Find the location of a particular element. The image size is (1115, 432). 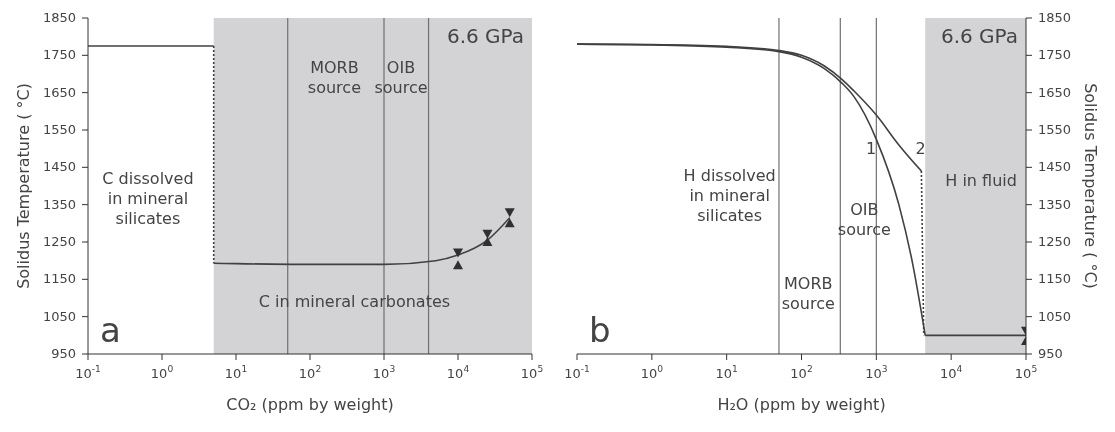

y-tick-label: 1750 is located at coordinates (59, 54).